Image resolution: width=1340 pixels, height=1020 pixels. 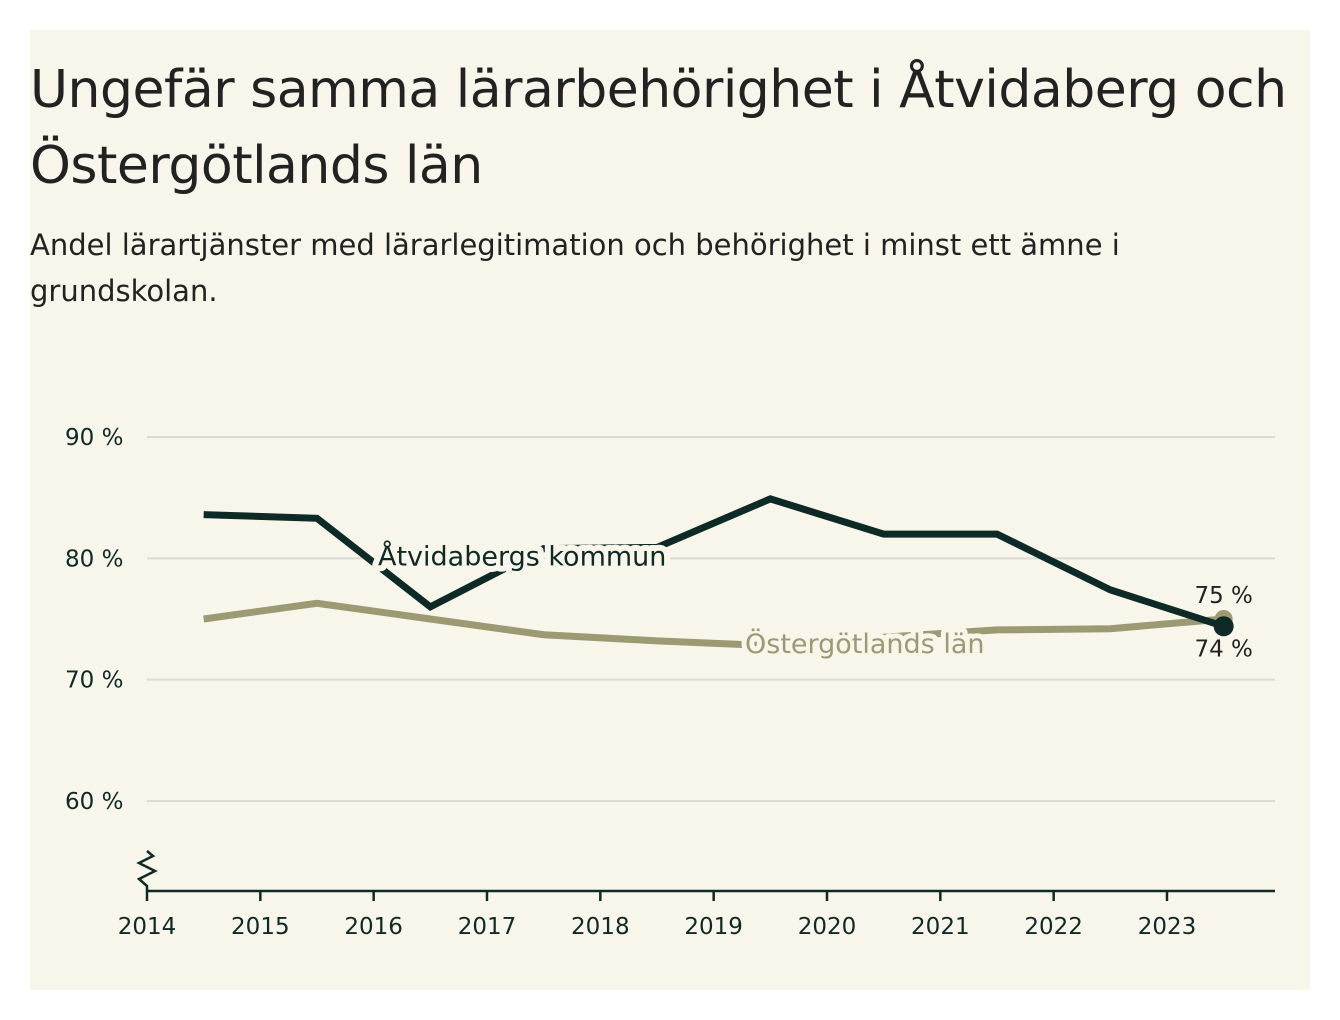 I want to click on series-label-atvidaberg: Åtvidabergs kommun, so click(x=522, y=556).